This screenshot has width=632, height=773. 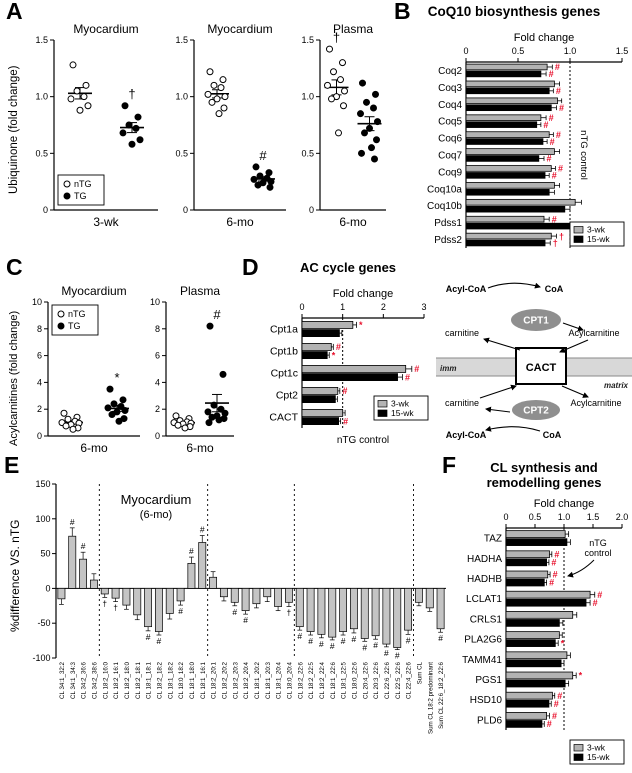 I want to click on svg-text: CACT, so click(x=541, y=368).